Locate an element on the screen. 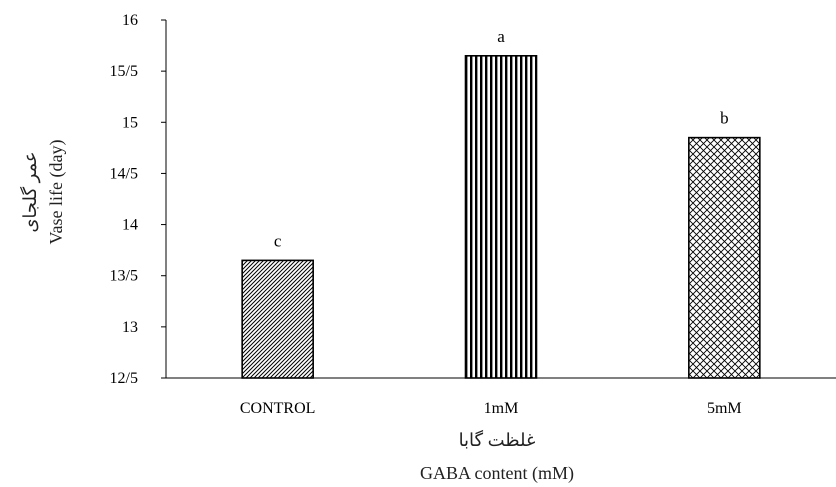 The height and width of the screenshot is (487, 836). x-axis-title-en: GABA content (mM) is located at coordinates (497, 473).